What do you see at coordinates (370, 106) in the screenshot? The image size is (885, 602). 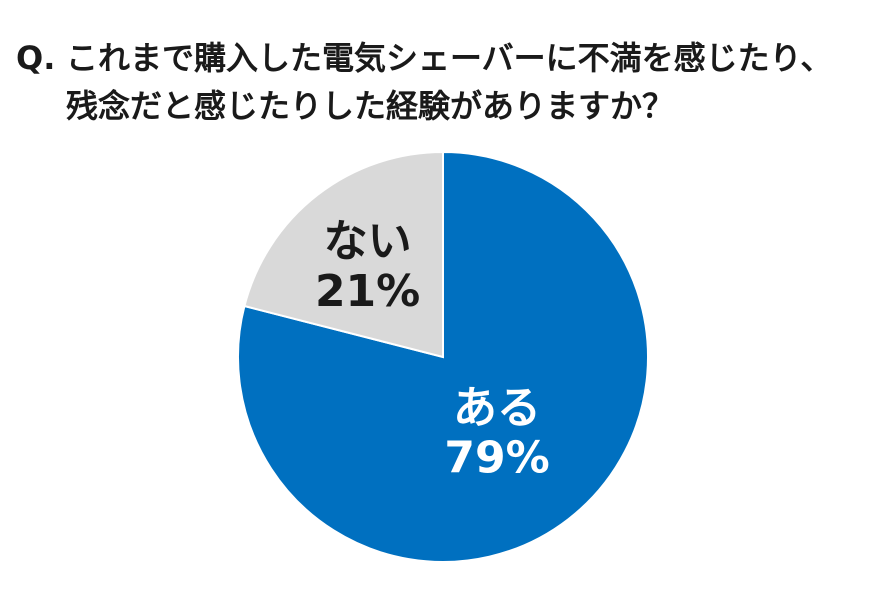 I see `question-line-2-text: 残念だと感じたりした経験がありますか？` at bounding box center [370, 106].